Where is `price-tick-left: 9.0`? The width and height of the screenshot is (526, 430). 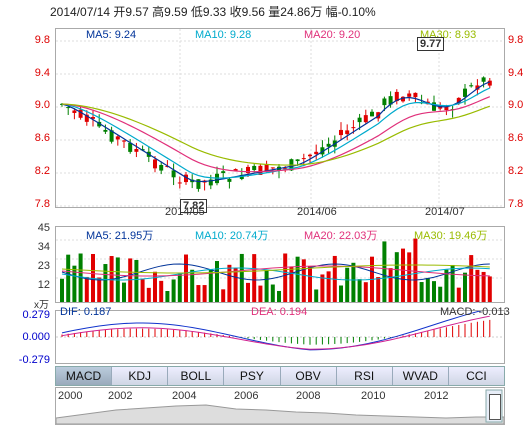 price-tick-left: 9.0 is located at coordinates (42, 105).